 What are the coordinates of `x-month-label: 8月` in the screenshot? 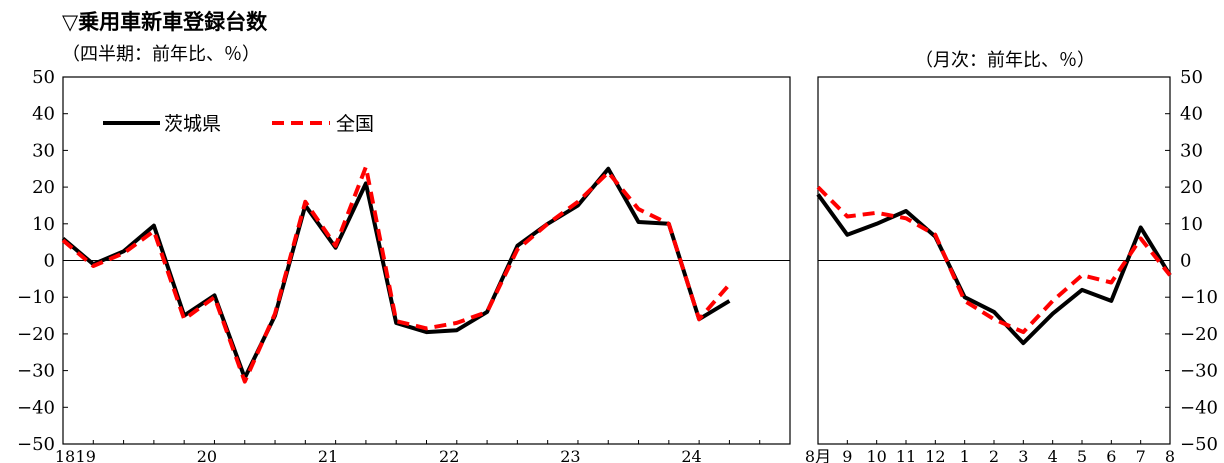 It's located at (818, 455).